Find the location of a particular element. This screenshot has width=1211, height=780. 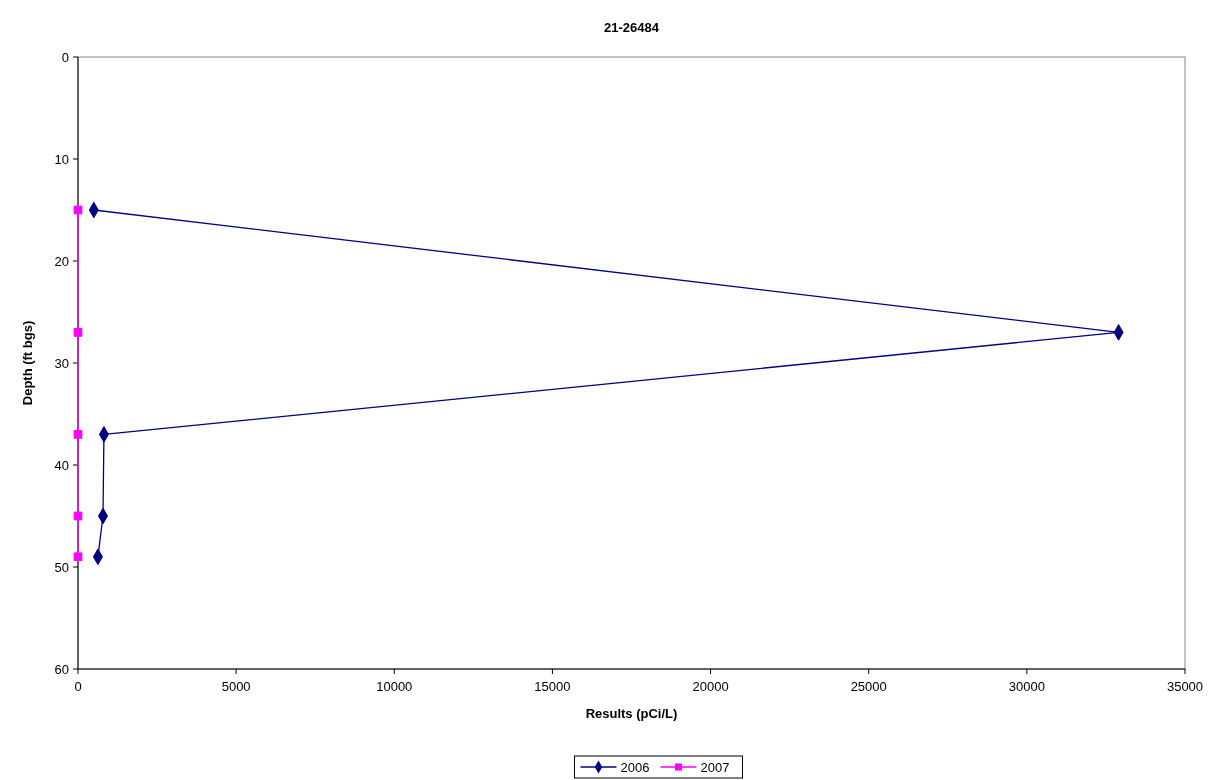

x-tick-label: 15000 is located at coordinates (552, 686).